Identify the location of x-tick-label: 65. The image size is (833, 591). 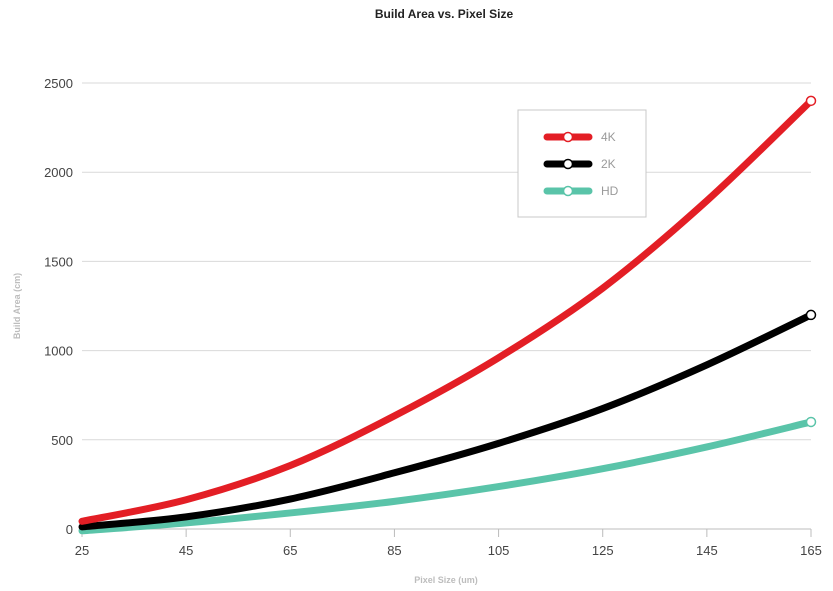
(290, 550).